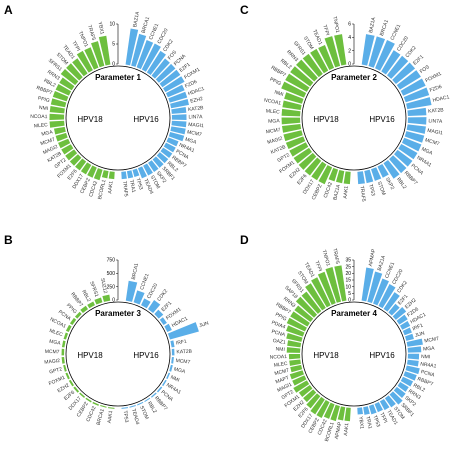 The width and height of the screenshot is (474, 474). I want to click on bar-hpv16-tp53, so click(136, 173).